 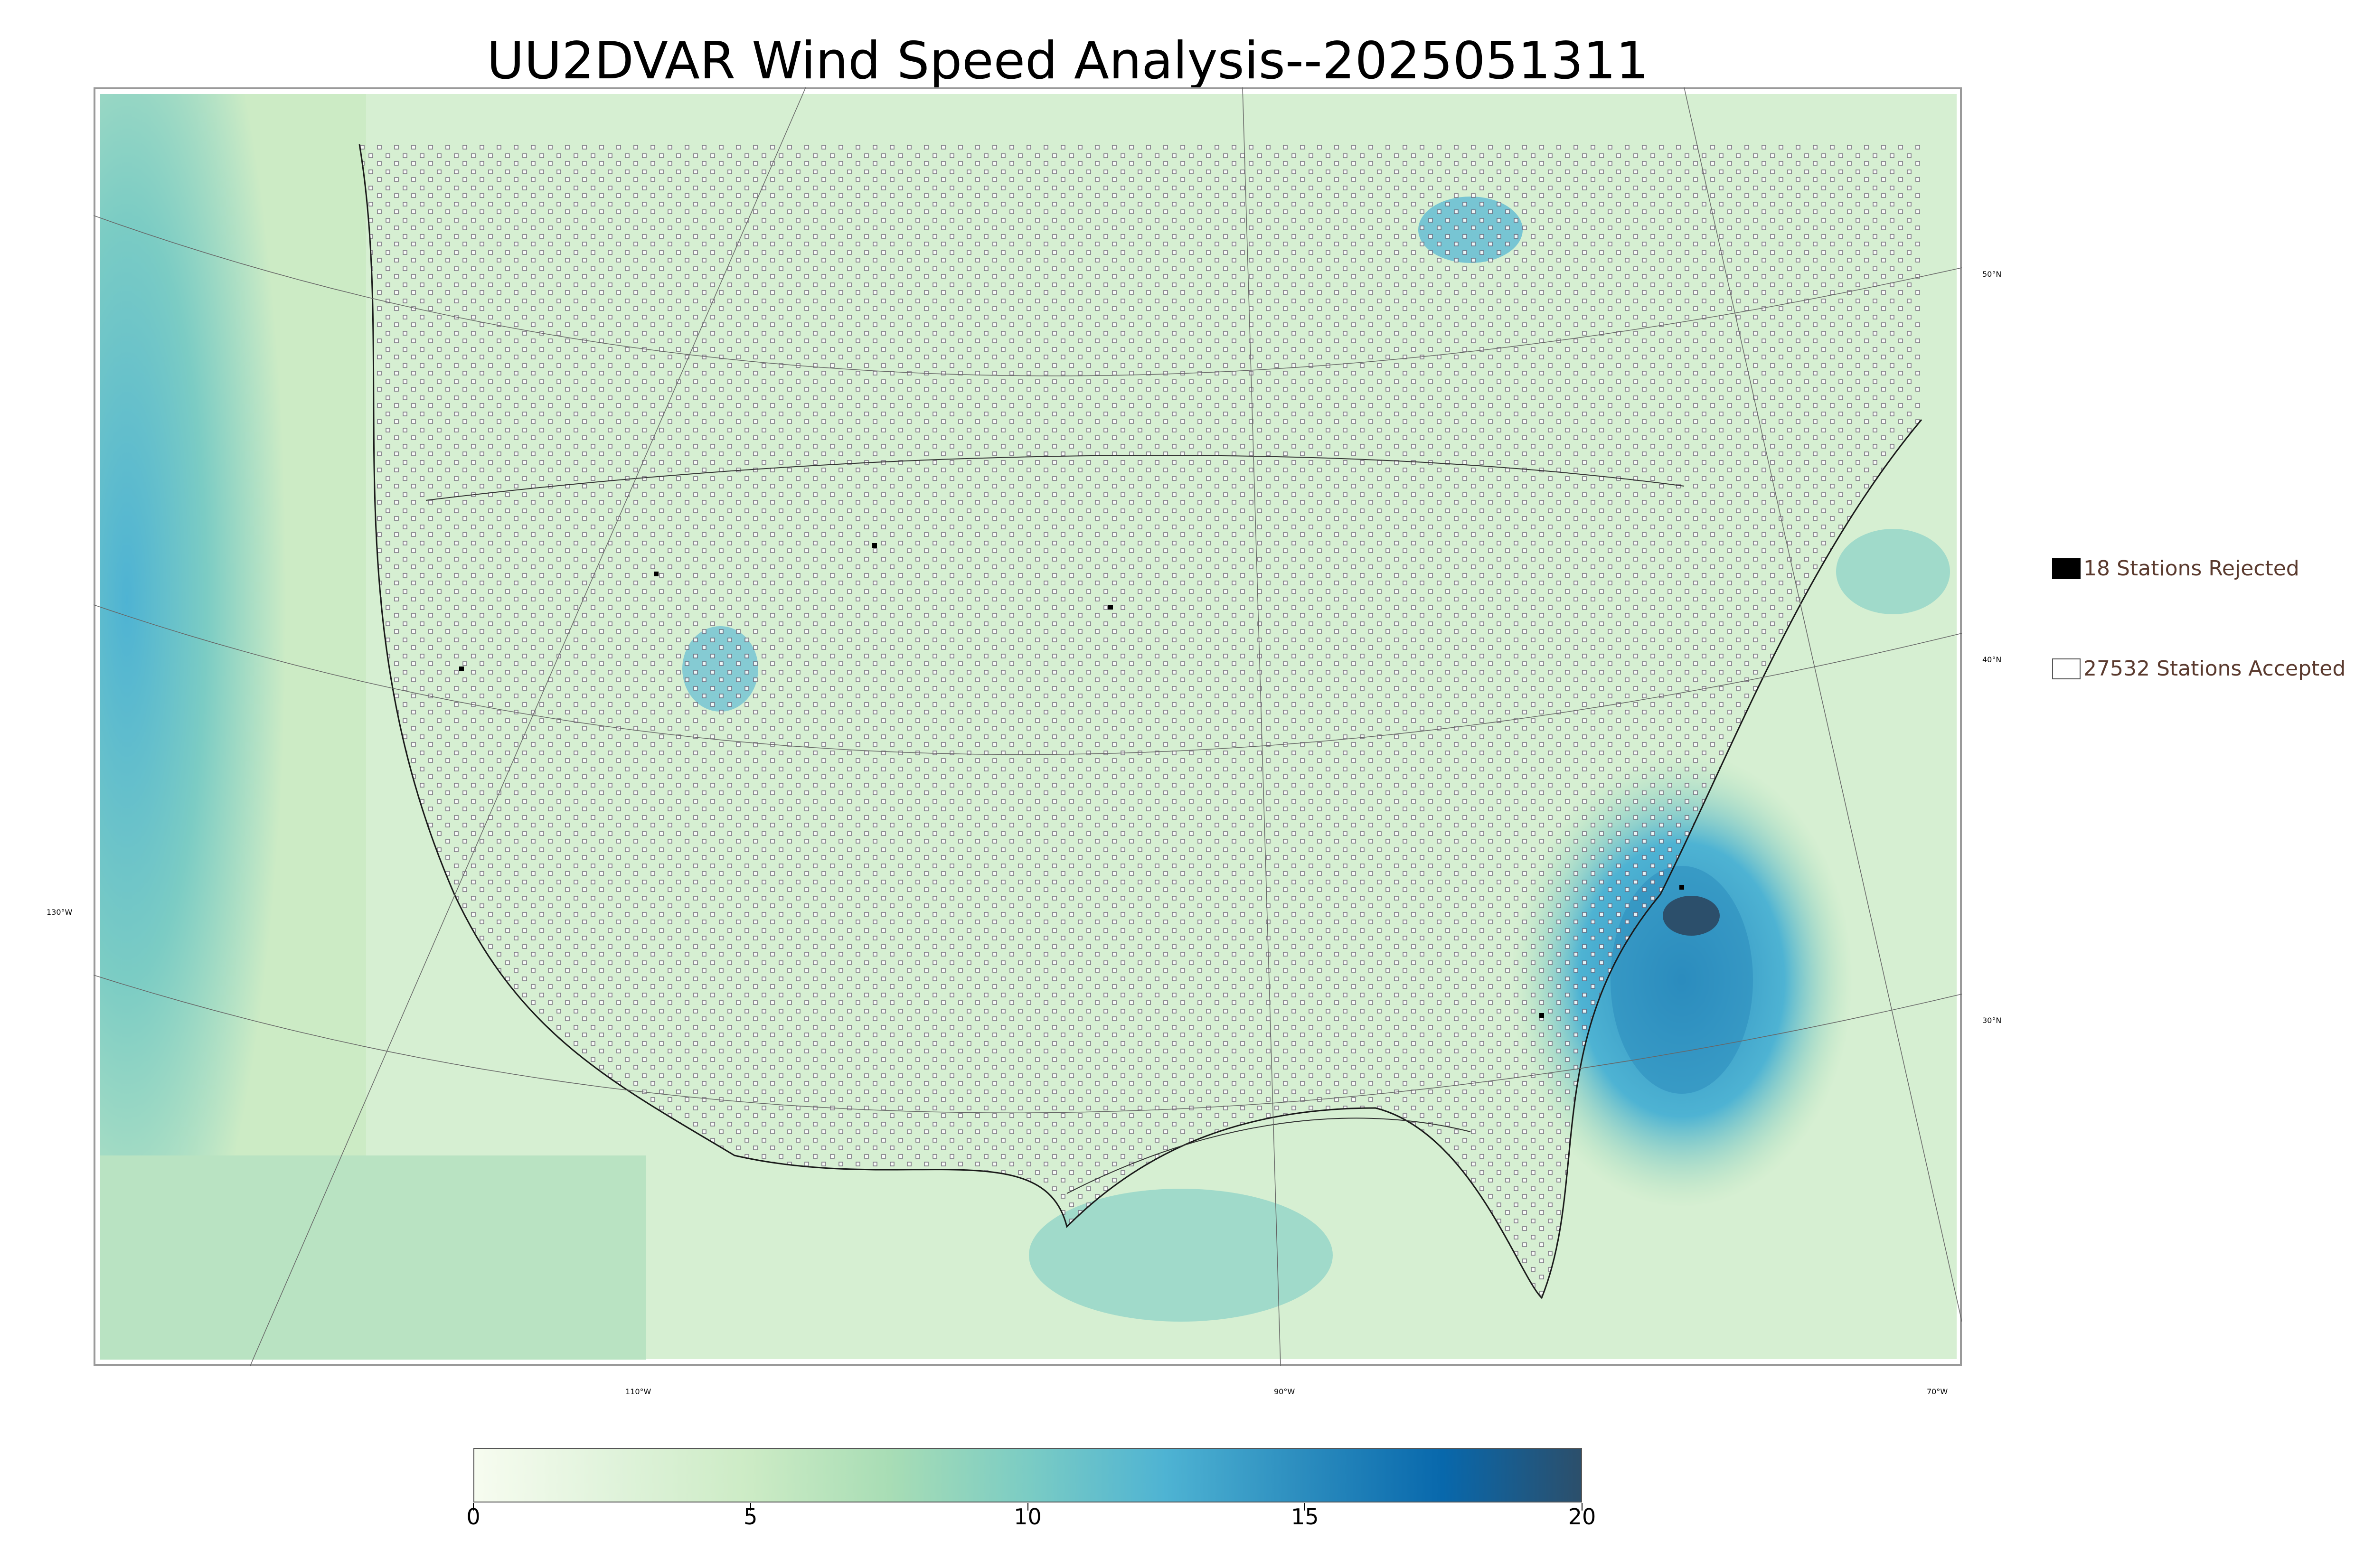 I want to click on colorbar-tick-label: 10, so click(x=1028, y=1517).